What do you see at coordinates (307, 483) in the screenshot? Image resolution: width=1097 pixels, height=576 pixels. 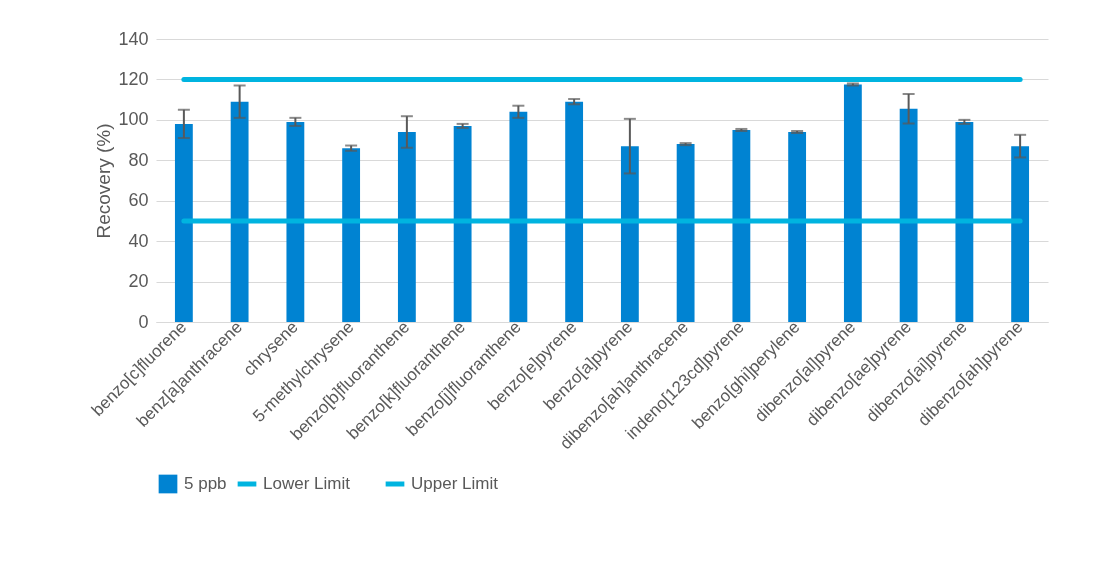 I see `legend-label: Lower Limit` at bounding box center [307, 483].